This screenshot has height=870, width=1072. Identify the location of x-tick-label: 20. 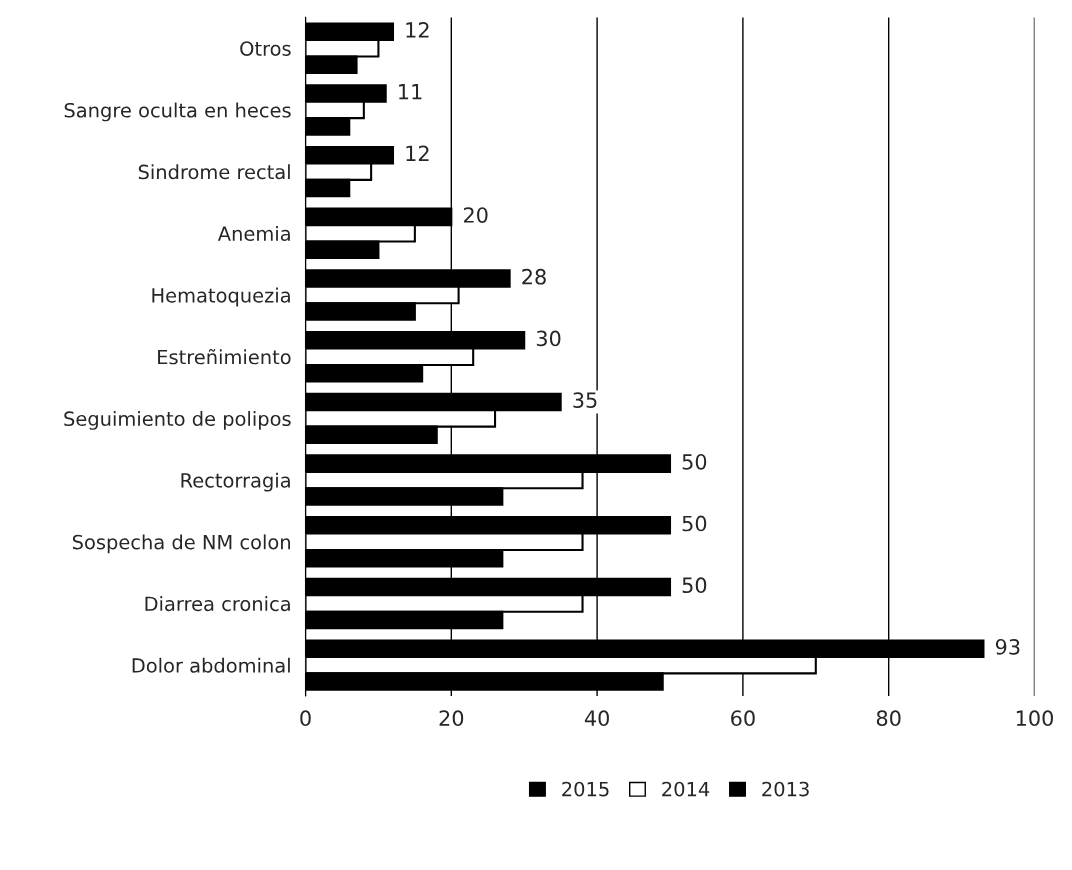
(451, 718).